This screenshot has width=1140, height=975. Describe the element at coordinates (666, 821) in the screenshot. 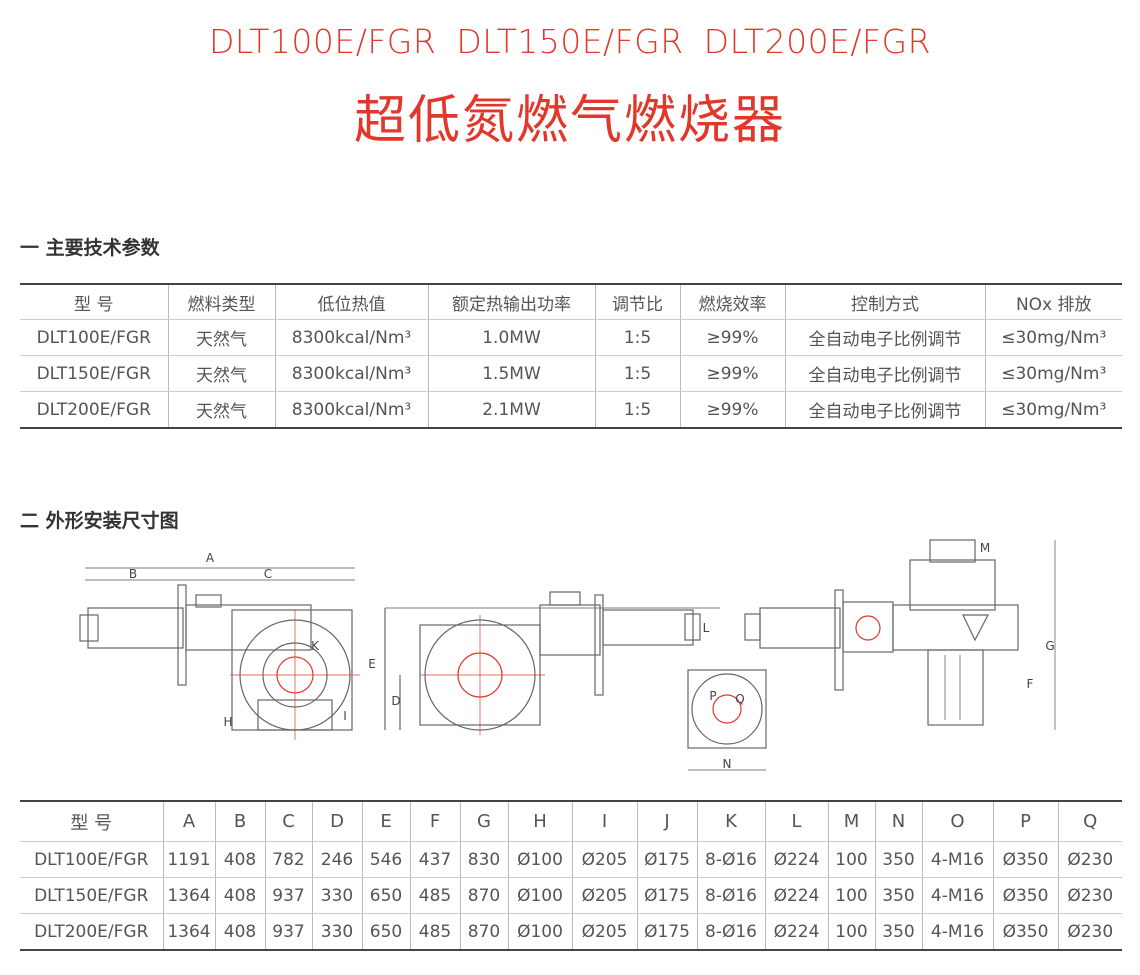

I see `column-header: J` at that location.